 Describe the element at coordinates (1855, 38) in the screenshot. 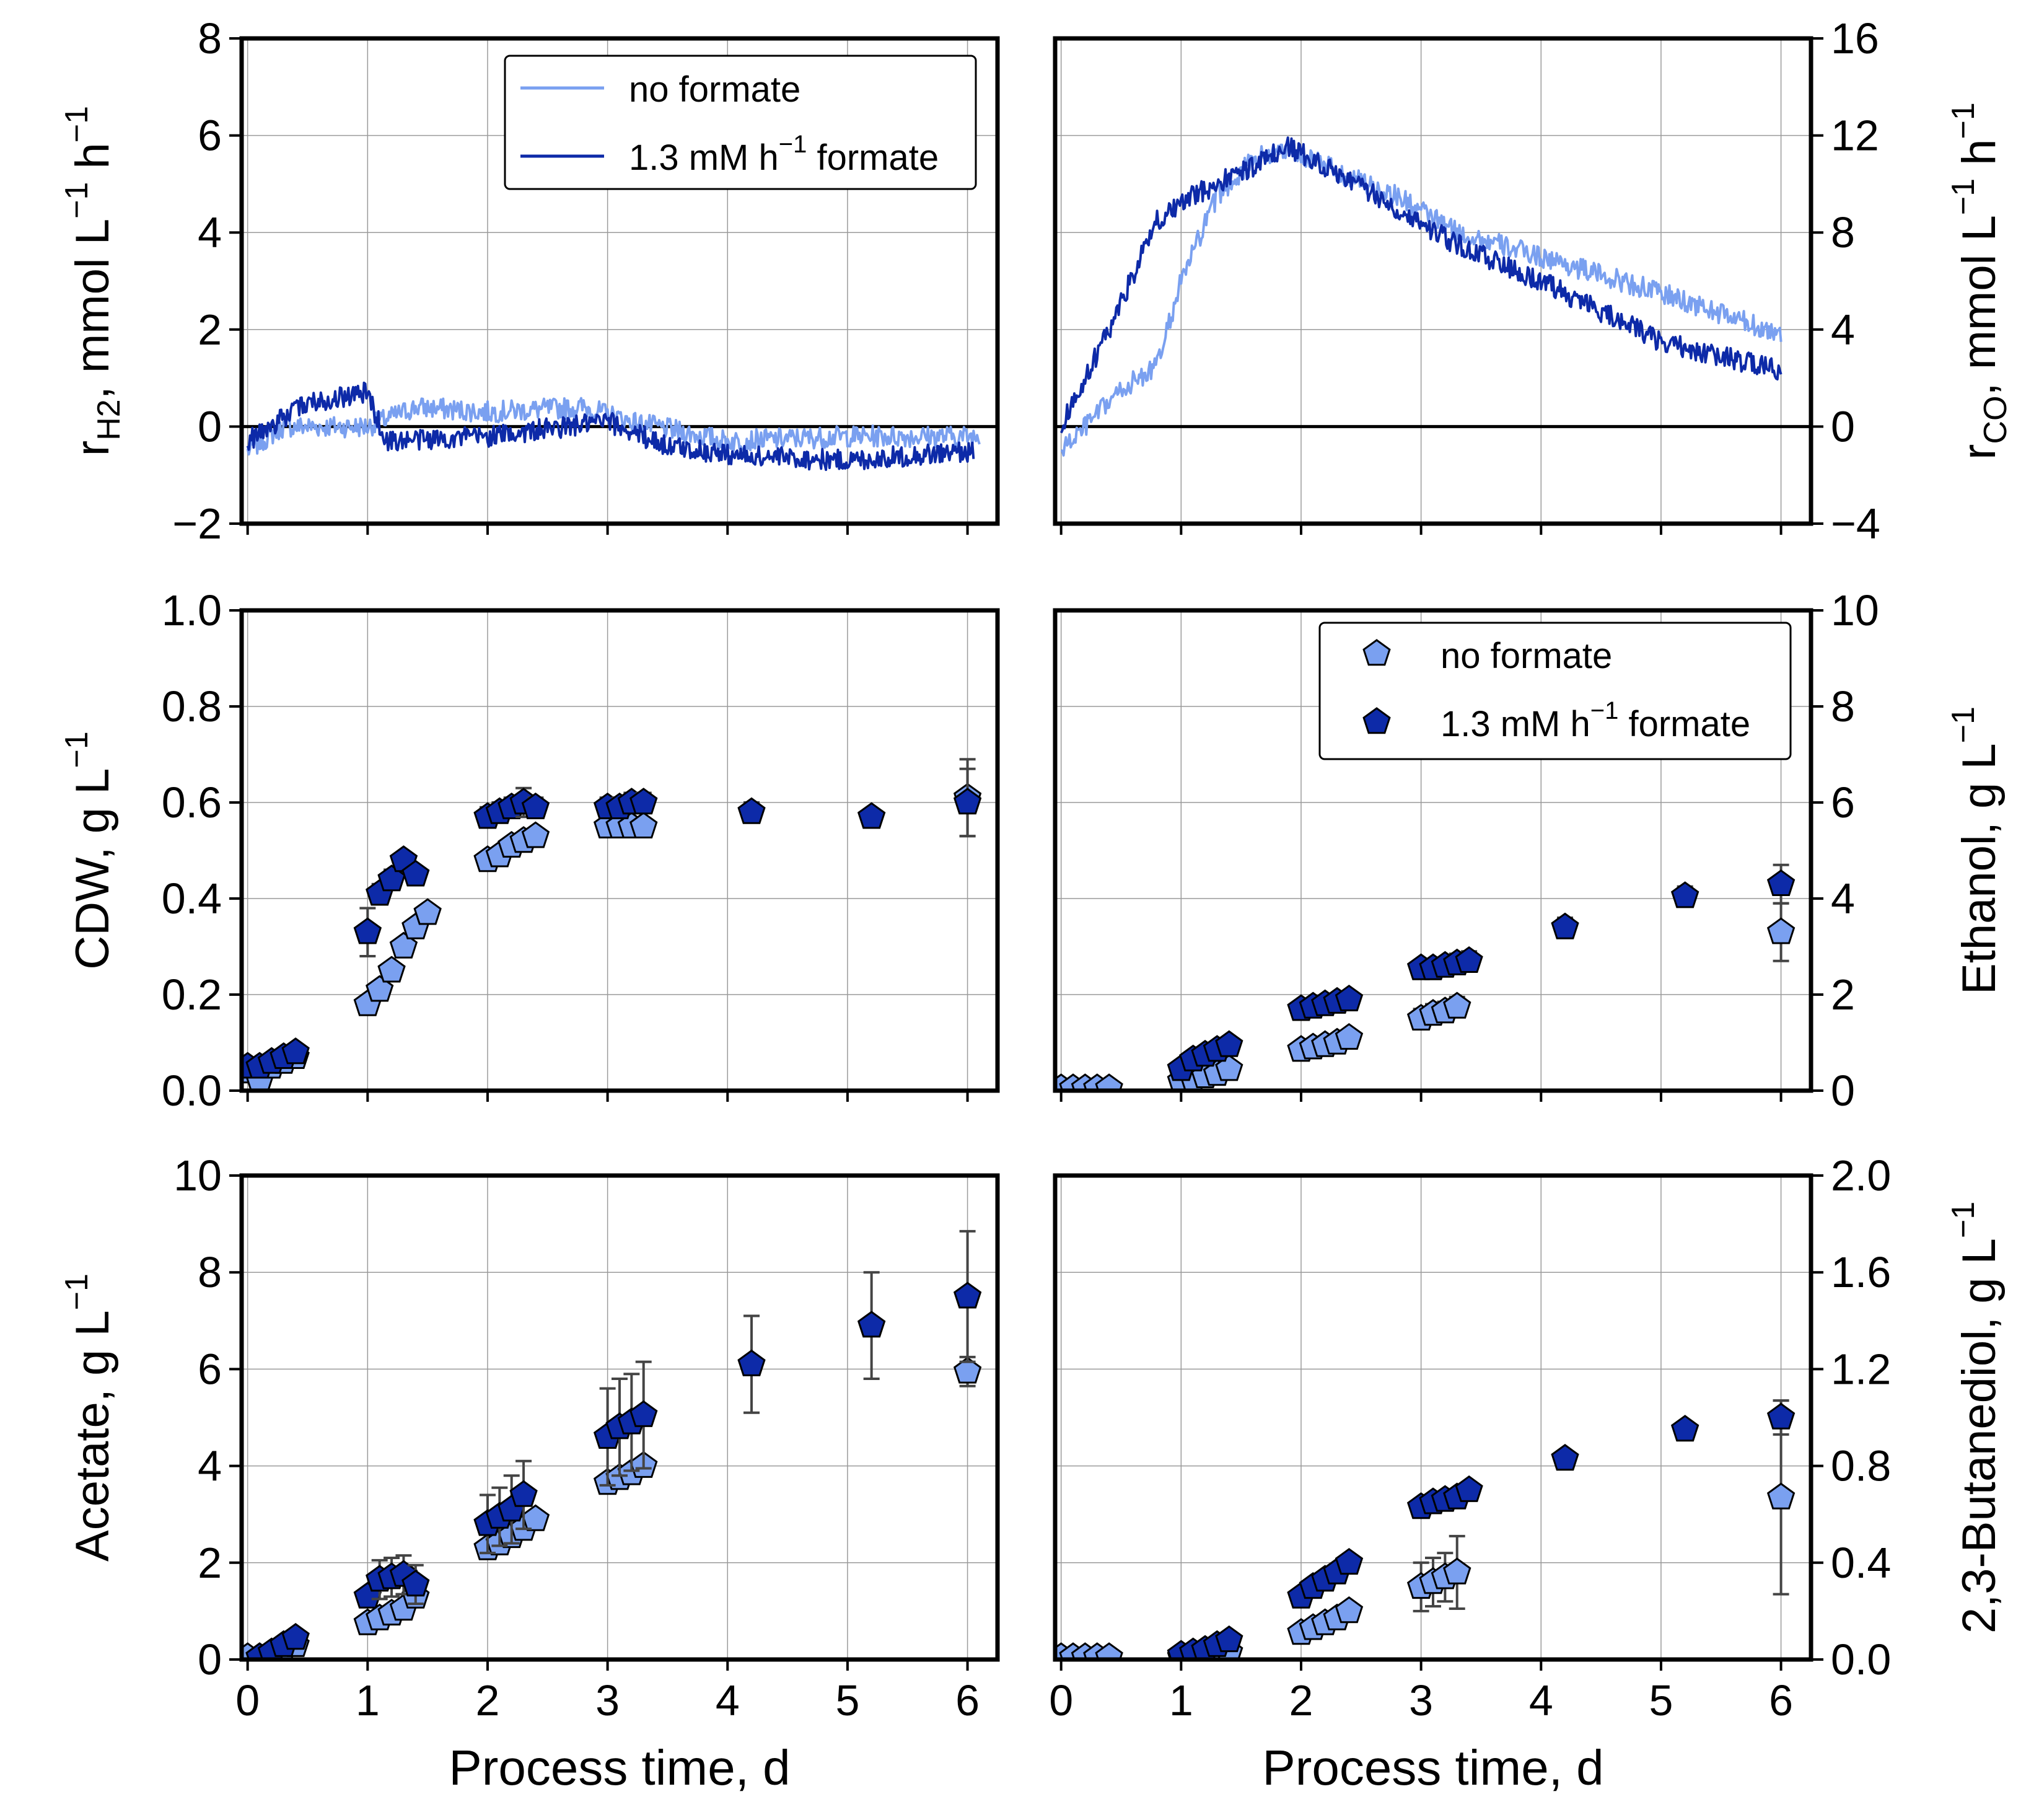

I see `y-tick-label: 16` at that location.